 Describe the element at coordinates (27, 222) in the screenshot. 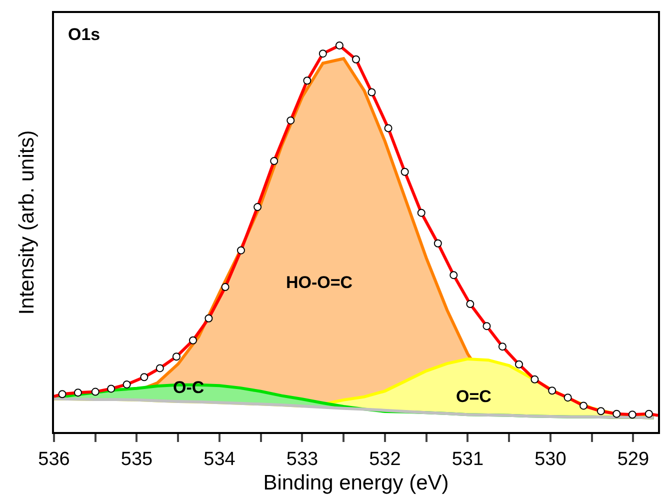

I see `y-axis-title: Intensity (arb. units)` at that location.